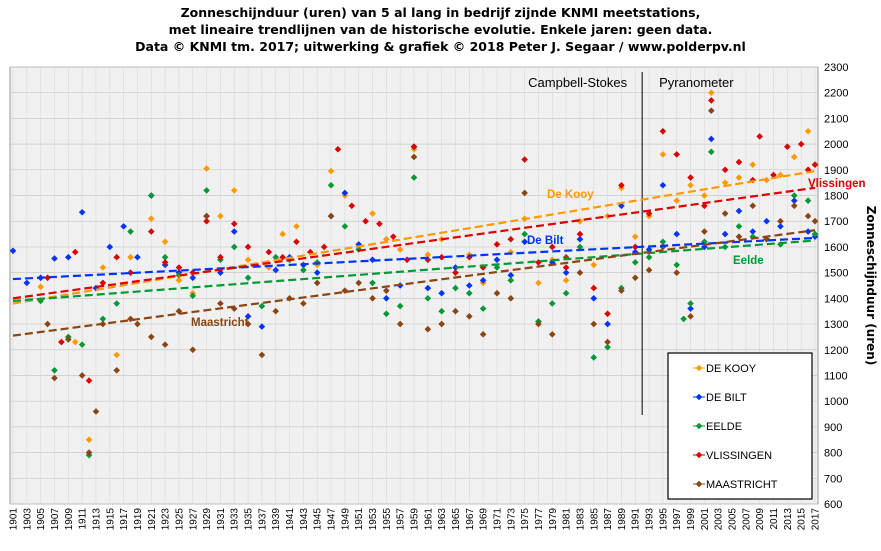  I want to click on x-tick-label: 2003, so click(719, 519).